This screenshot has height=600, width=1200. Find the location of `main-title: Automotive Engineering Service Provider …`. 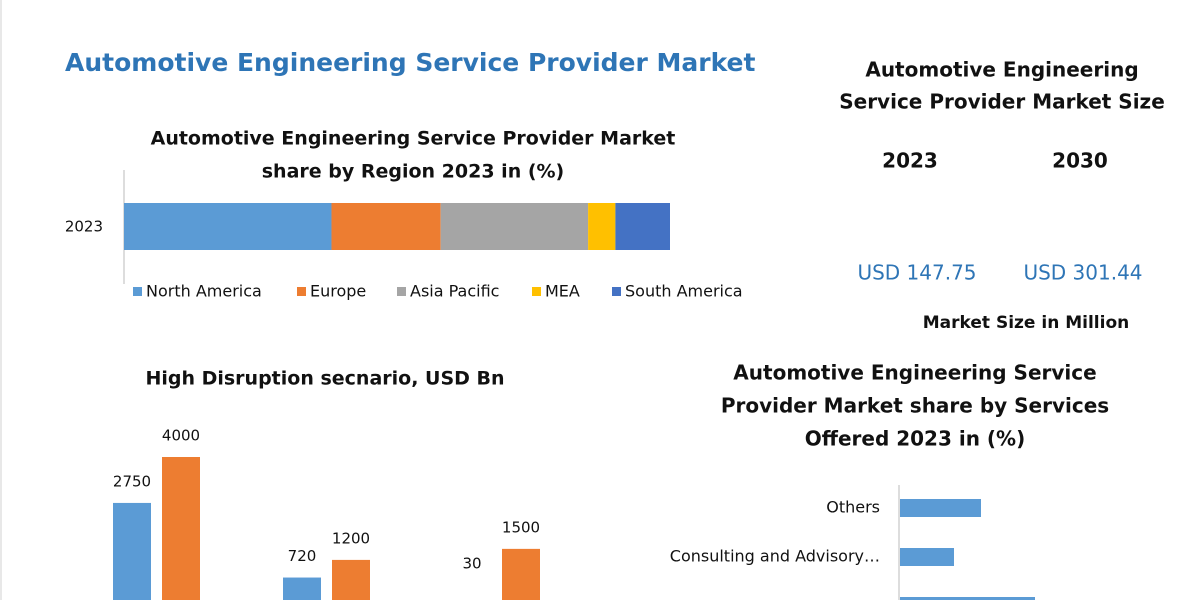

main-title: Automotive Engineering Service Provider … is located at coordinates (410, 62).